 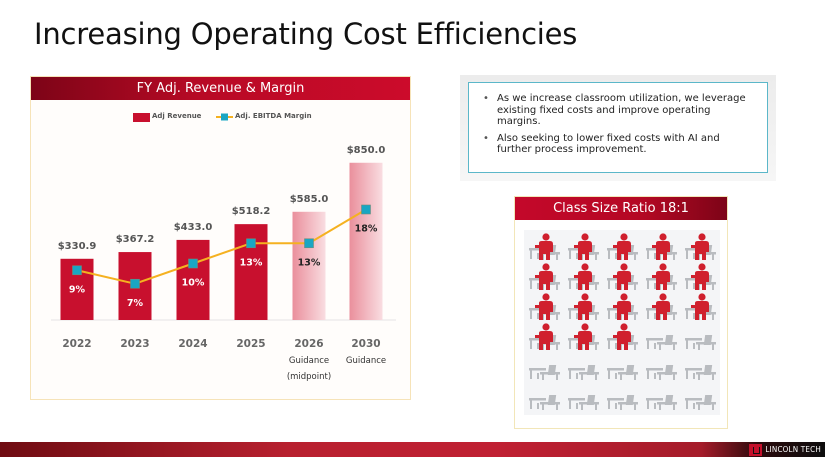 I want to click on seat-grid, so click(x=622, y=322).